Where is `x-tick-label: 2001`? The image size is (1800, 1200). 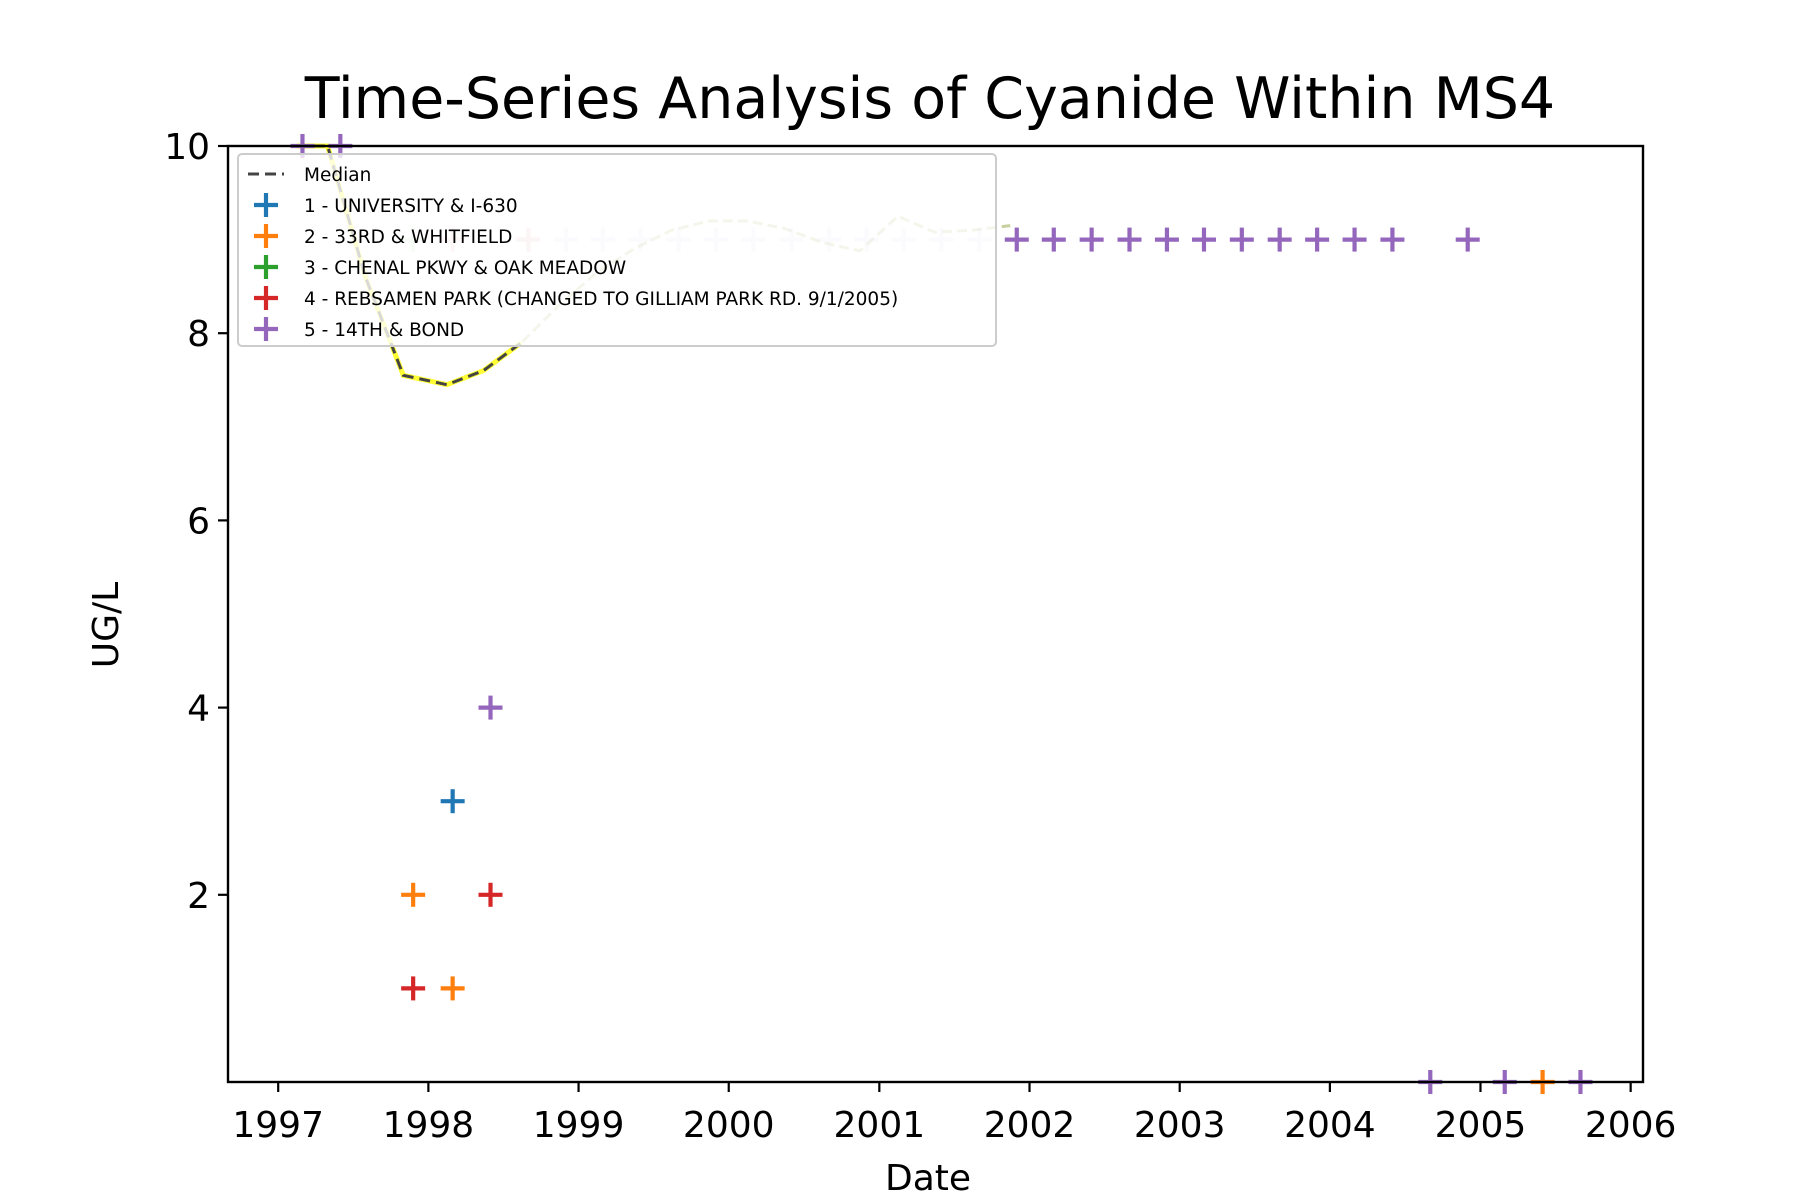 x-tick-label: 2001 is located at coordinates (880, 1125).